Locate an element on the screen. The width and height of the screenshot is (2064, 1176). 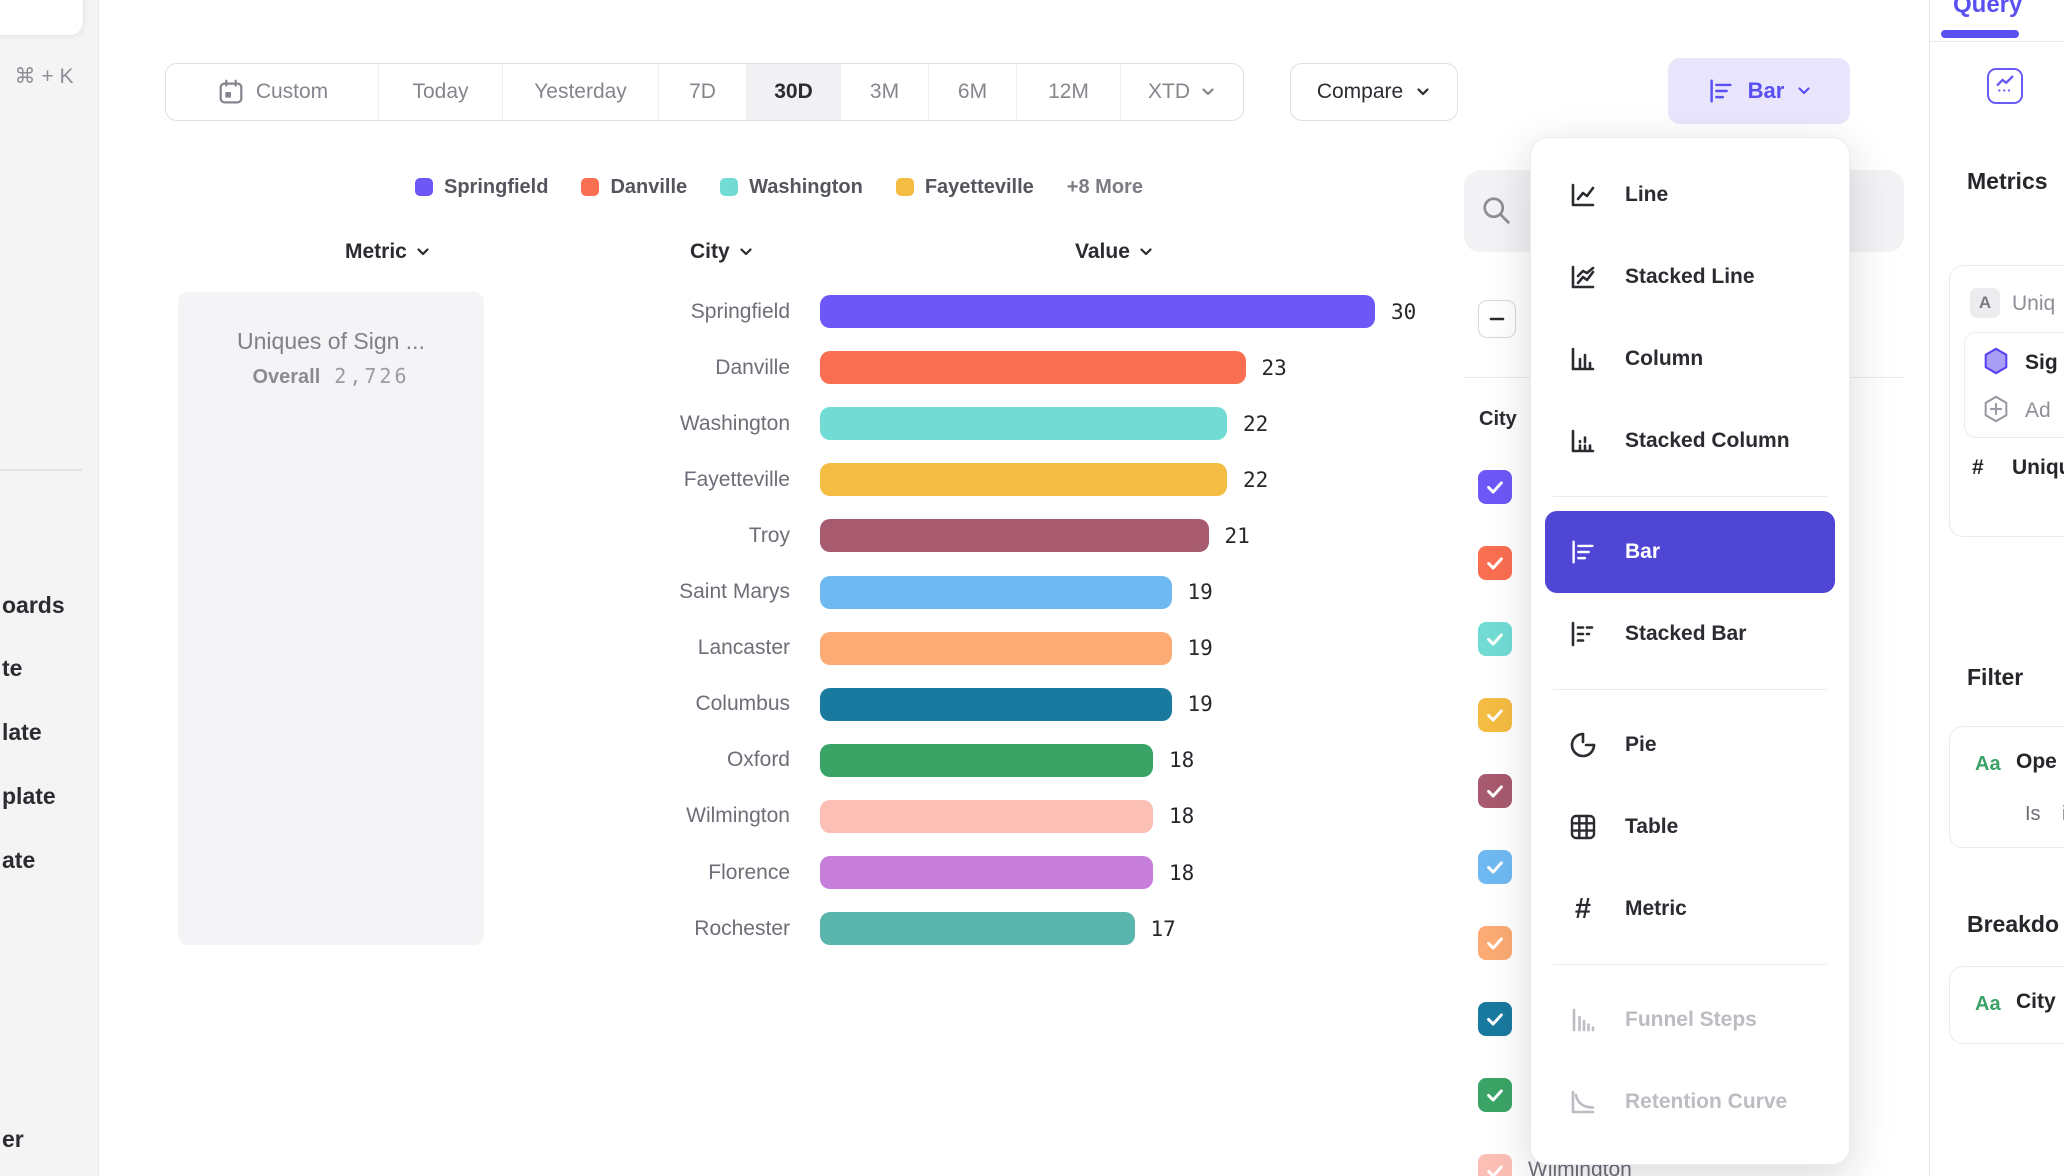
menu-item-bar: Bar is located at coordinates (1690, 552).